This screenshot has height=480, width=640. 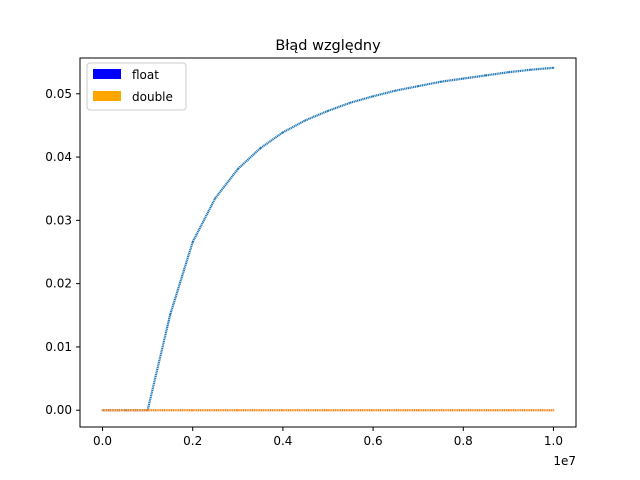 What do you see at coordinates (107, 74) in the screenshot?
I see `legend-swatch-float` at bounding box center [107, 74].